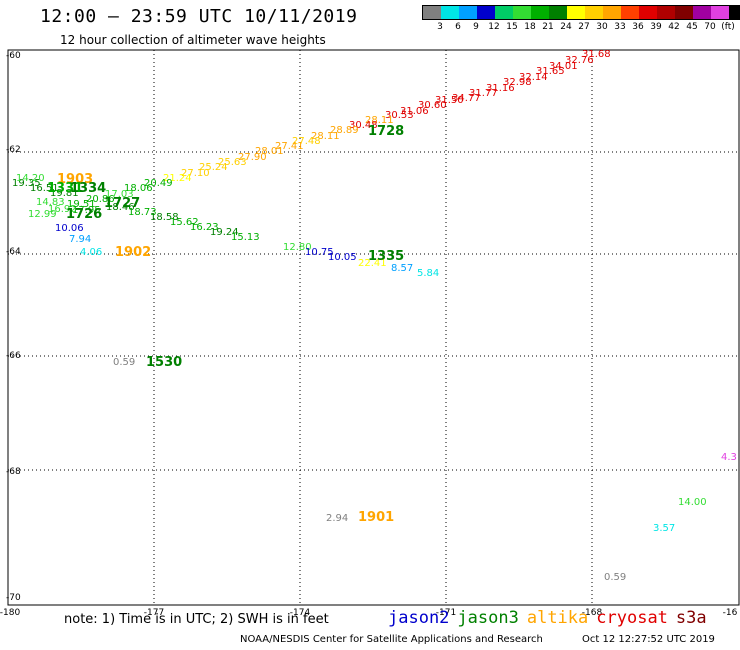 This screenshot has width=740, height=650. I want to click on color-legend: 3 6 9 12 15 18 21 24 27 30 33 36 39 42 45 70 (ft), so click(581, 19).